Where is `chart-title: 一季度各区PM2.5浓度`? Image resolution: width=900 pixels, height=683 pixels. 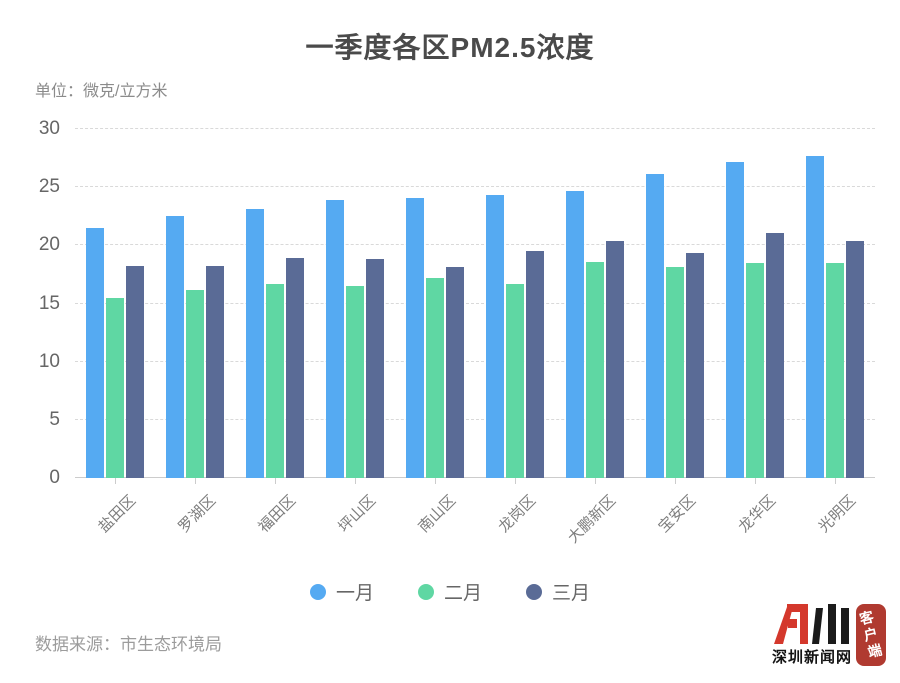
chart-title: 一季度各区PM2.5浓度 is located at coordinates (450, 47).